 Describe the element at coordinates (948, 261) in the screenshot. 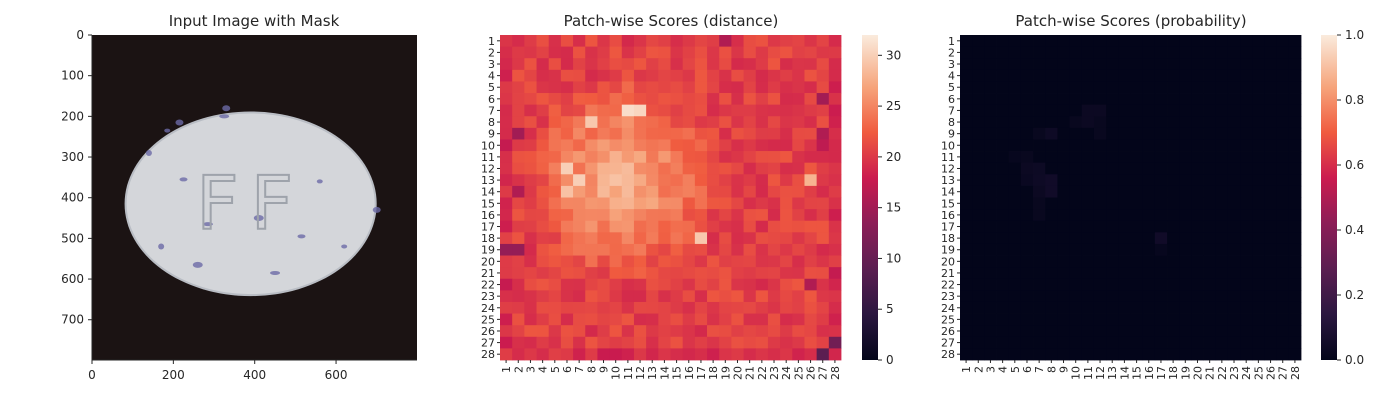

I see `row-label: 20` at that location.